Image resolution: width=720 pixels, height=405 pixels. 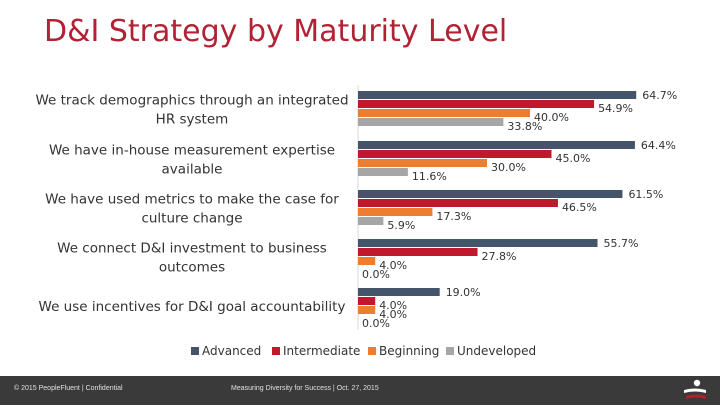 What do you see at coordinates (276, 351) in the screenshot?
I see `legend-swatch-intermediate` at bounding box center [276, 351].